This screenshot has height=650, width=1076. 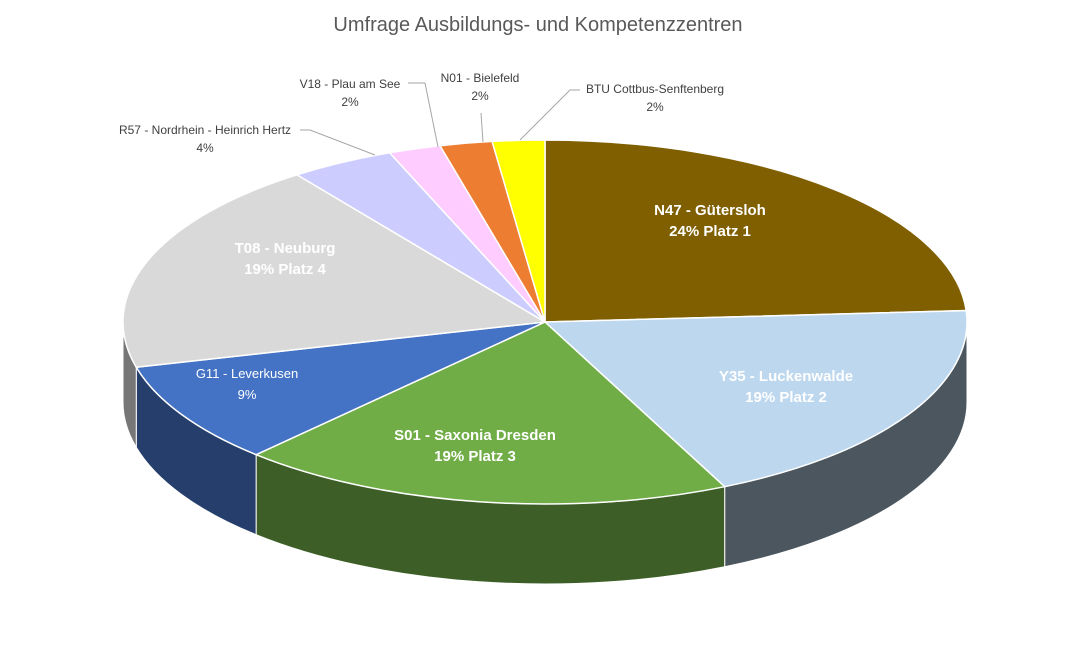 I want to click on slice-label-name: N47 - Gütersloh, so click(x=710, y=210).